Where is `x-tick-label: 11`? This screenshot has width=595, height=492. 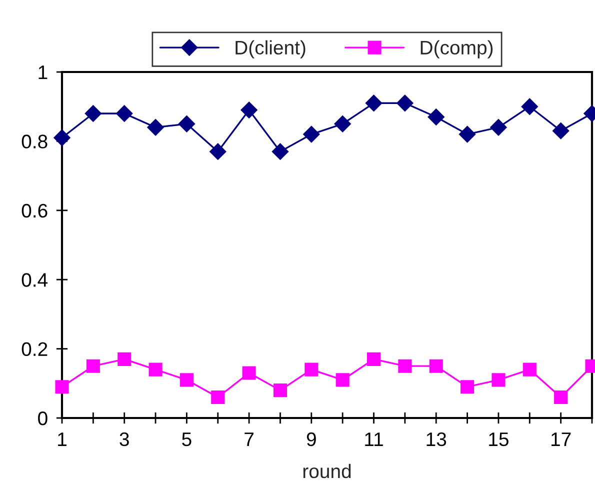
x-tick-label: 11 is located at coordinates (374, 439).